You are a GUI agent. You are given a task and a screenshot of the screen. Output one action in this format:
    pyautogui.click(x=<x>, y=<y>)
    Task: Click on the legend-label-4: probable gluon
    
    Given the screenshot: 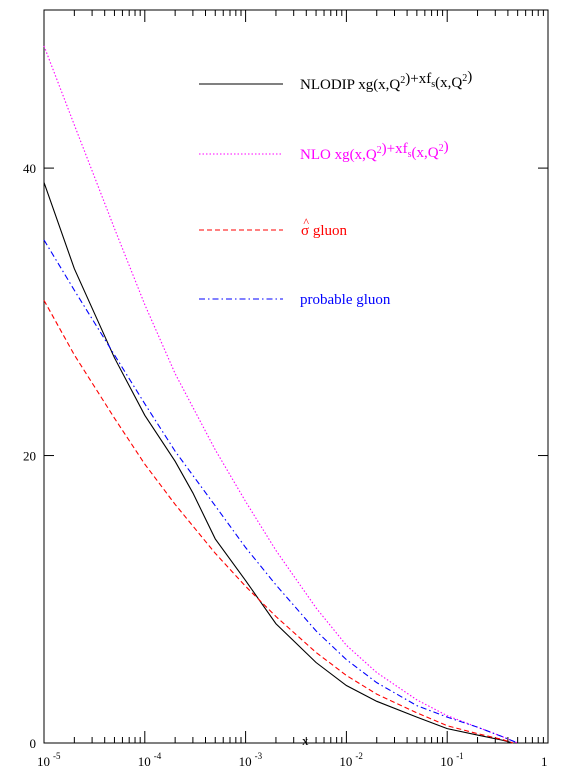 What is the action you would take?
    pyautogui.click(x=345, y=300)
    